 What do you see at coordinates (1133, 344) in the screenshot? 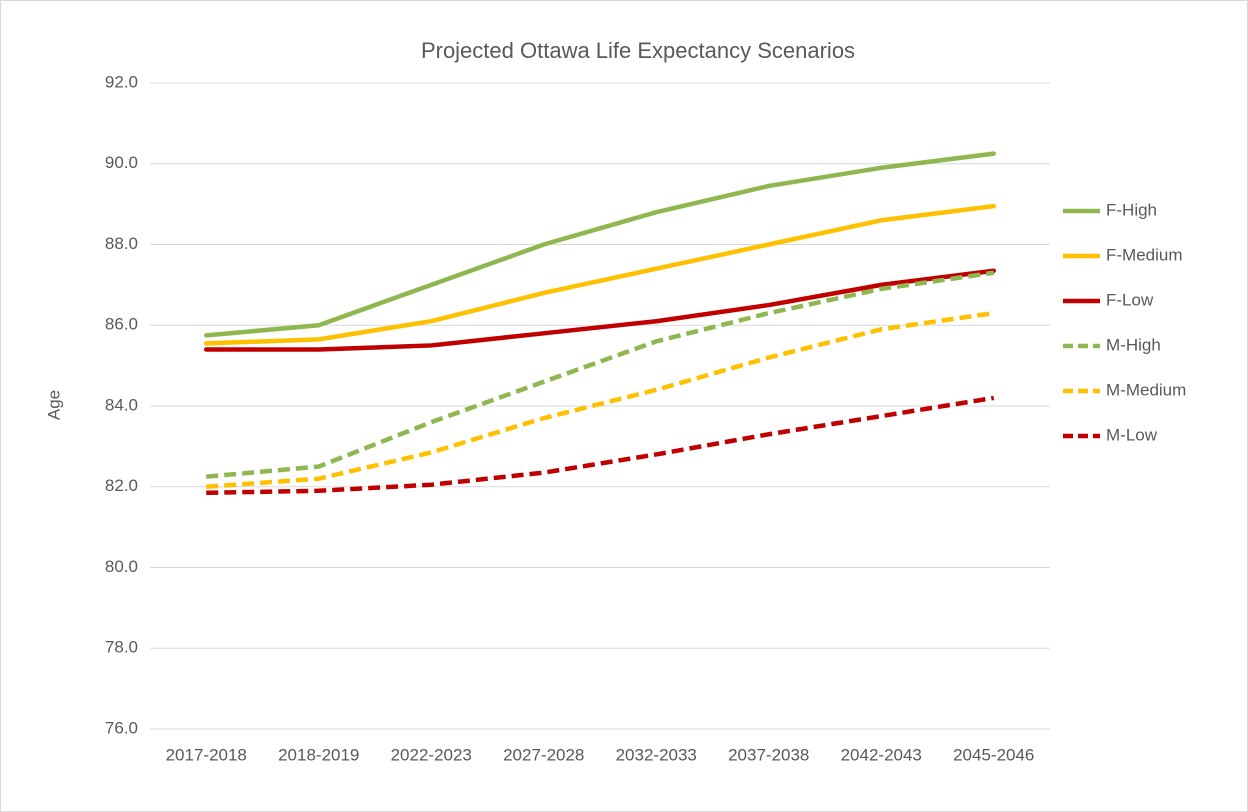
I see `legend-label: M-High` at bounding box center [1133, 344].